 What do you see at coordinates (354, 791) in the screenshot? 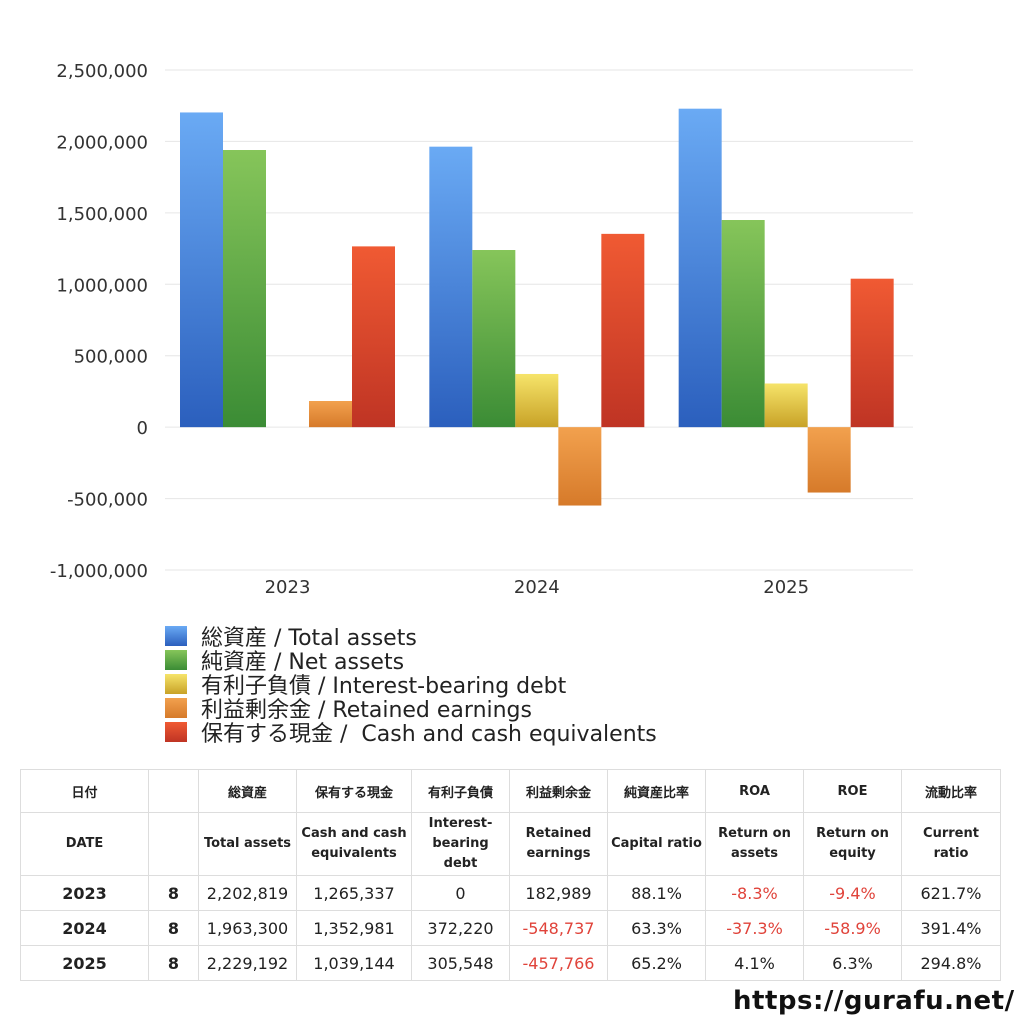
I see `column-header-jp: 保有する現金` at bounding box center [354, 791].